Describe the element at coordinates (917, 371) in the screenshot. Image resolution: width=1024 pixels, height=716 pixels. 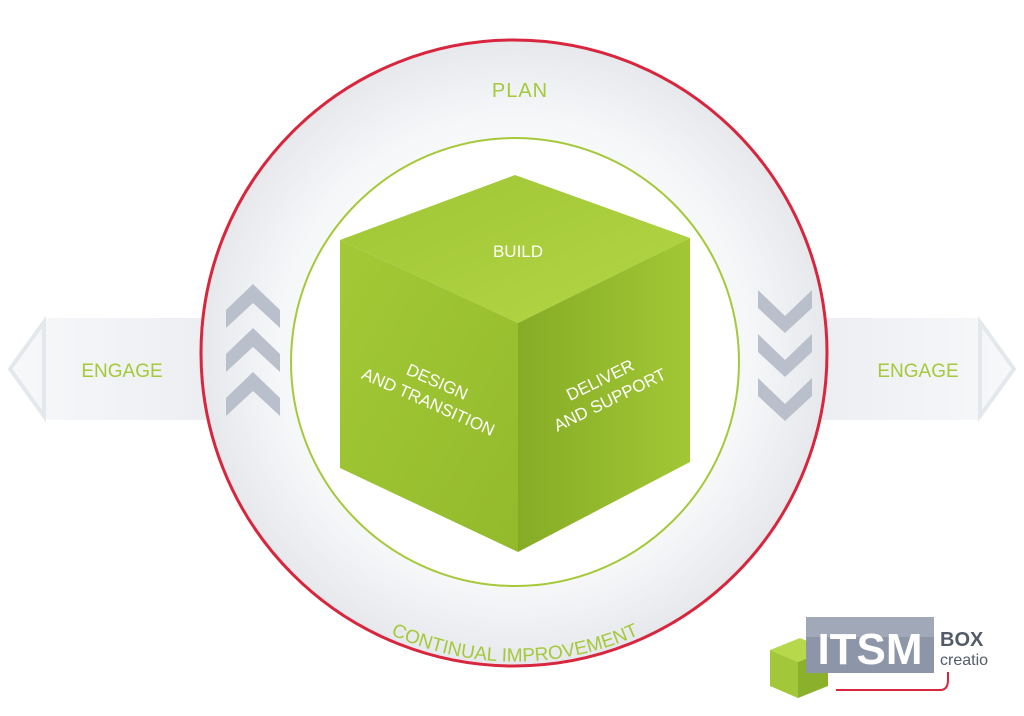
I see `right-engage-label: ENGAGE` at that location.